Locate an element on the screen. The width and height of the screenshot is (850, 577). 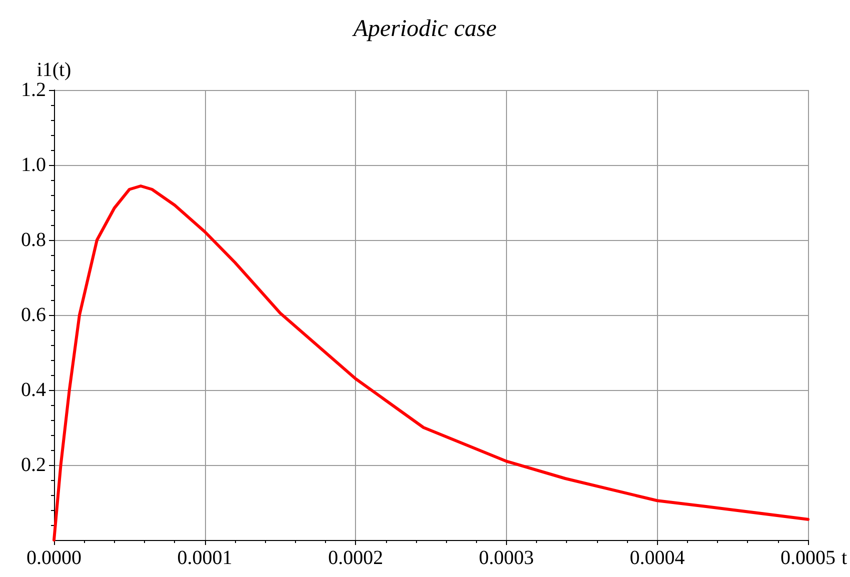
x-tick-label: 0.0000 is located at coordinates (54, 558).